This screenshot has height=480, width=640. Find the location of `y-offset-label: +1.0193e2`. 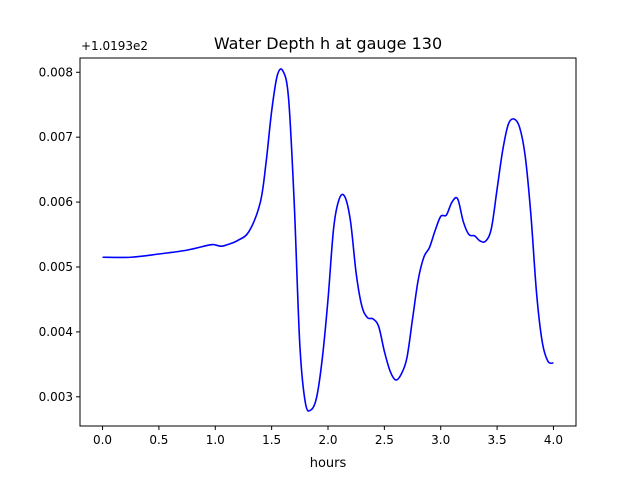

y-offset-label: +1.0193e2 is located at coordinates (114, 46).